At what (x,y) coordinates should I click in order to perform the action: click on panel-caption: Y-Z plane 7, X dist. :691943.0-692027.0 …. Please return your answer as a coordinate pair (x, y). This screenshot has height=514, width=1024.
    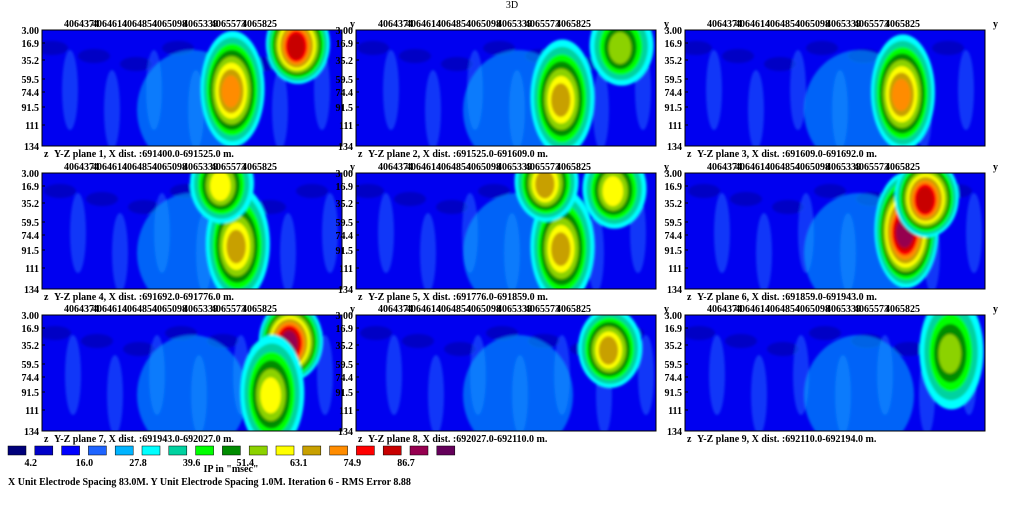
    Looking at the image, I should click on (144, 439).